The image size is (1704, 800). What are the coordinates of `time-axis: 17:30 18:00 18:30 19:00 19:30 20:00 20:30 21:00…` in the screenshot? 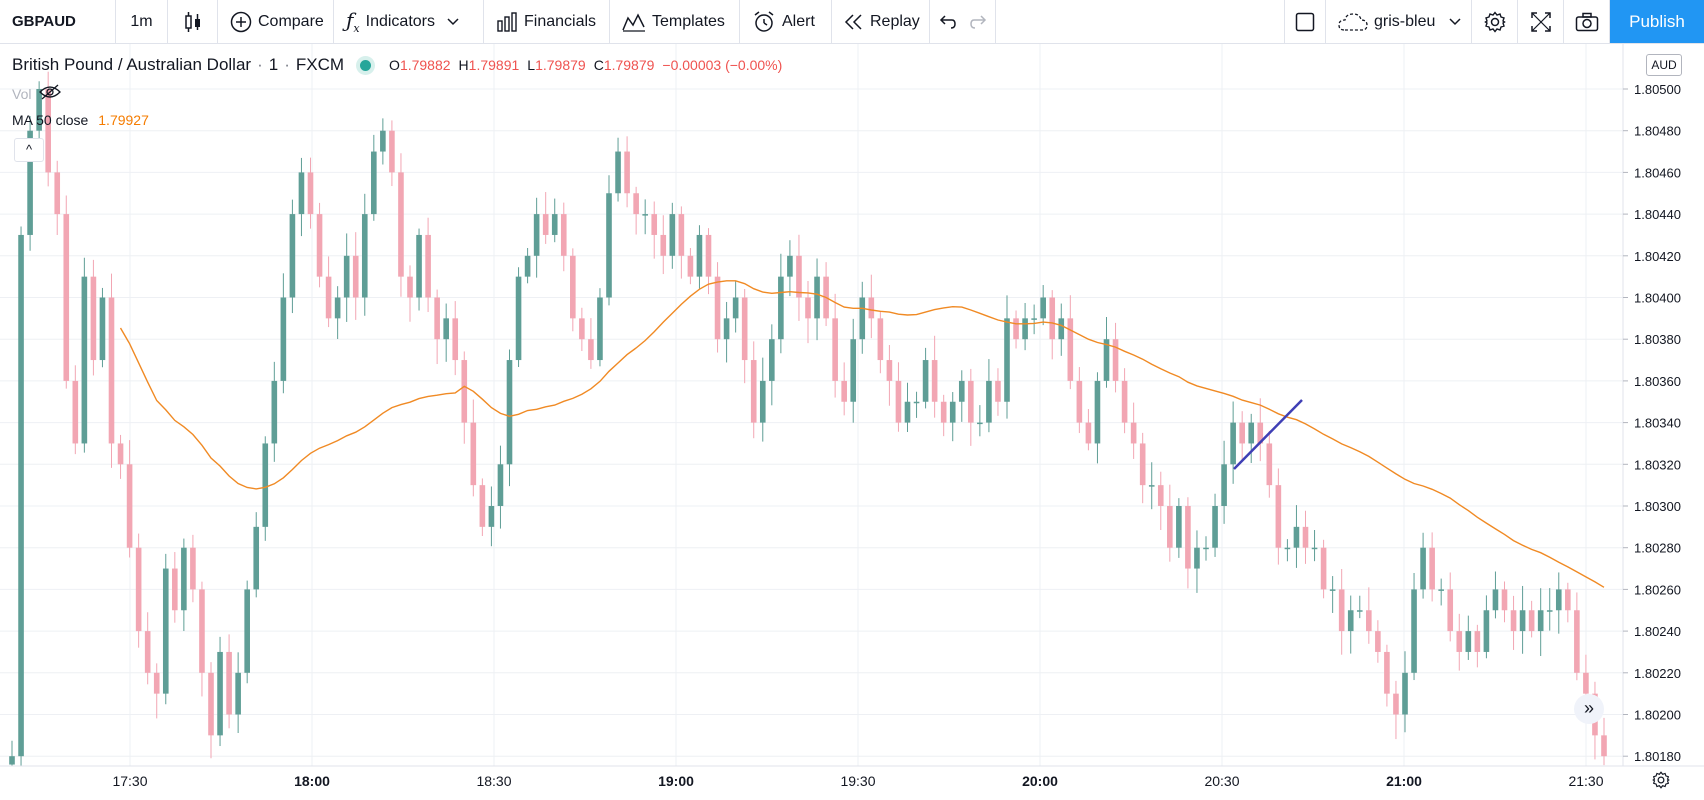 It's located at (857, 781).